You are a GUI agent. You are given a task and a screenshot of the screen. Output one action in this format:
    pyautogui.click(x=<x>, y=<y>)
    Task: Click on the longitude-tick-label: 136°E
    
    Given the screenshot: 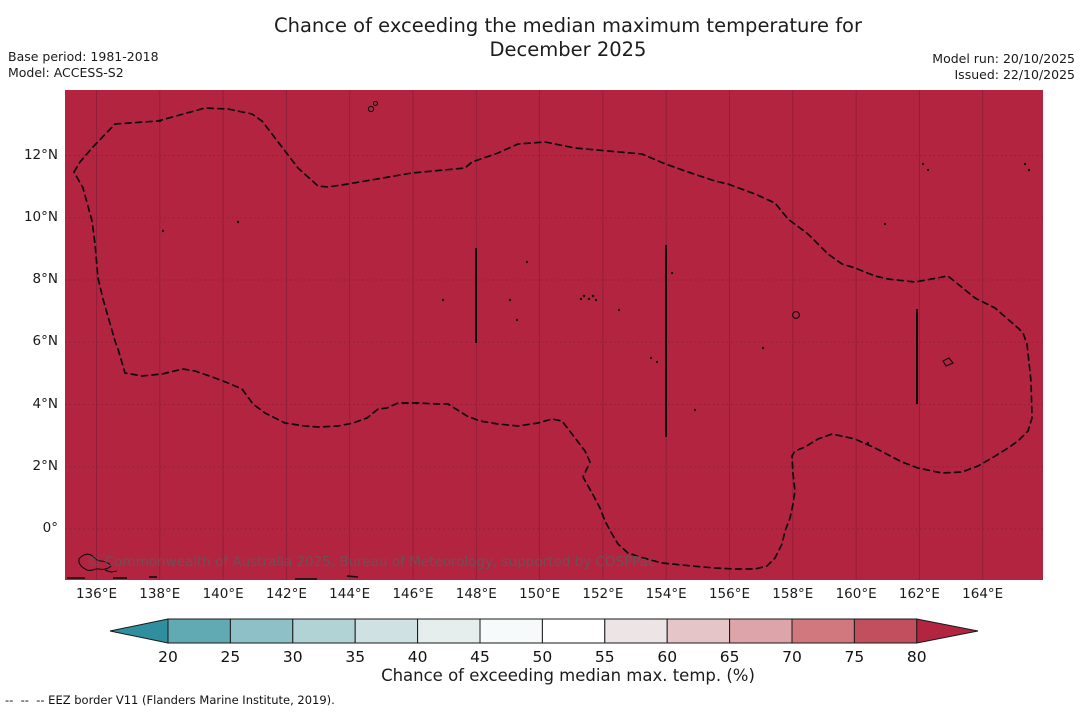 What is the action you would take?
    pyautogui.click(x=96, y=594)
    